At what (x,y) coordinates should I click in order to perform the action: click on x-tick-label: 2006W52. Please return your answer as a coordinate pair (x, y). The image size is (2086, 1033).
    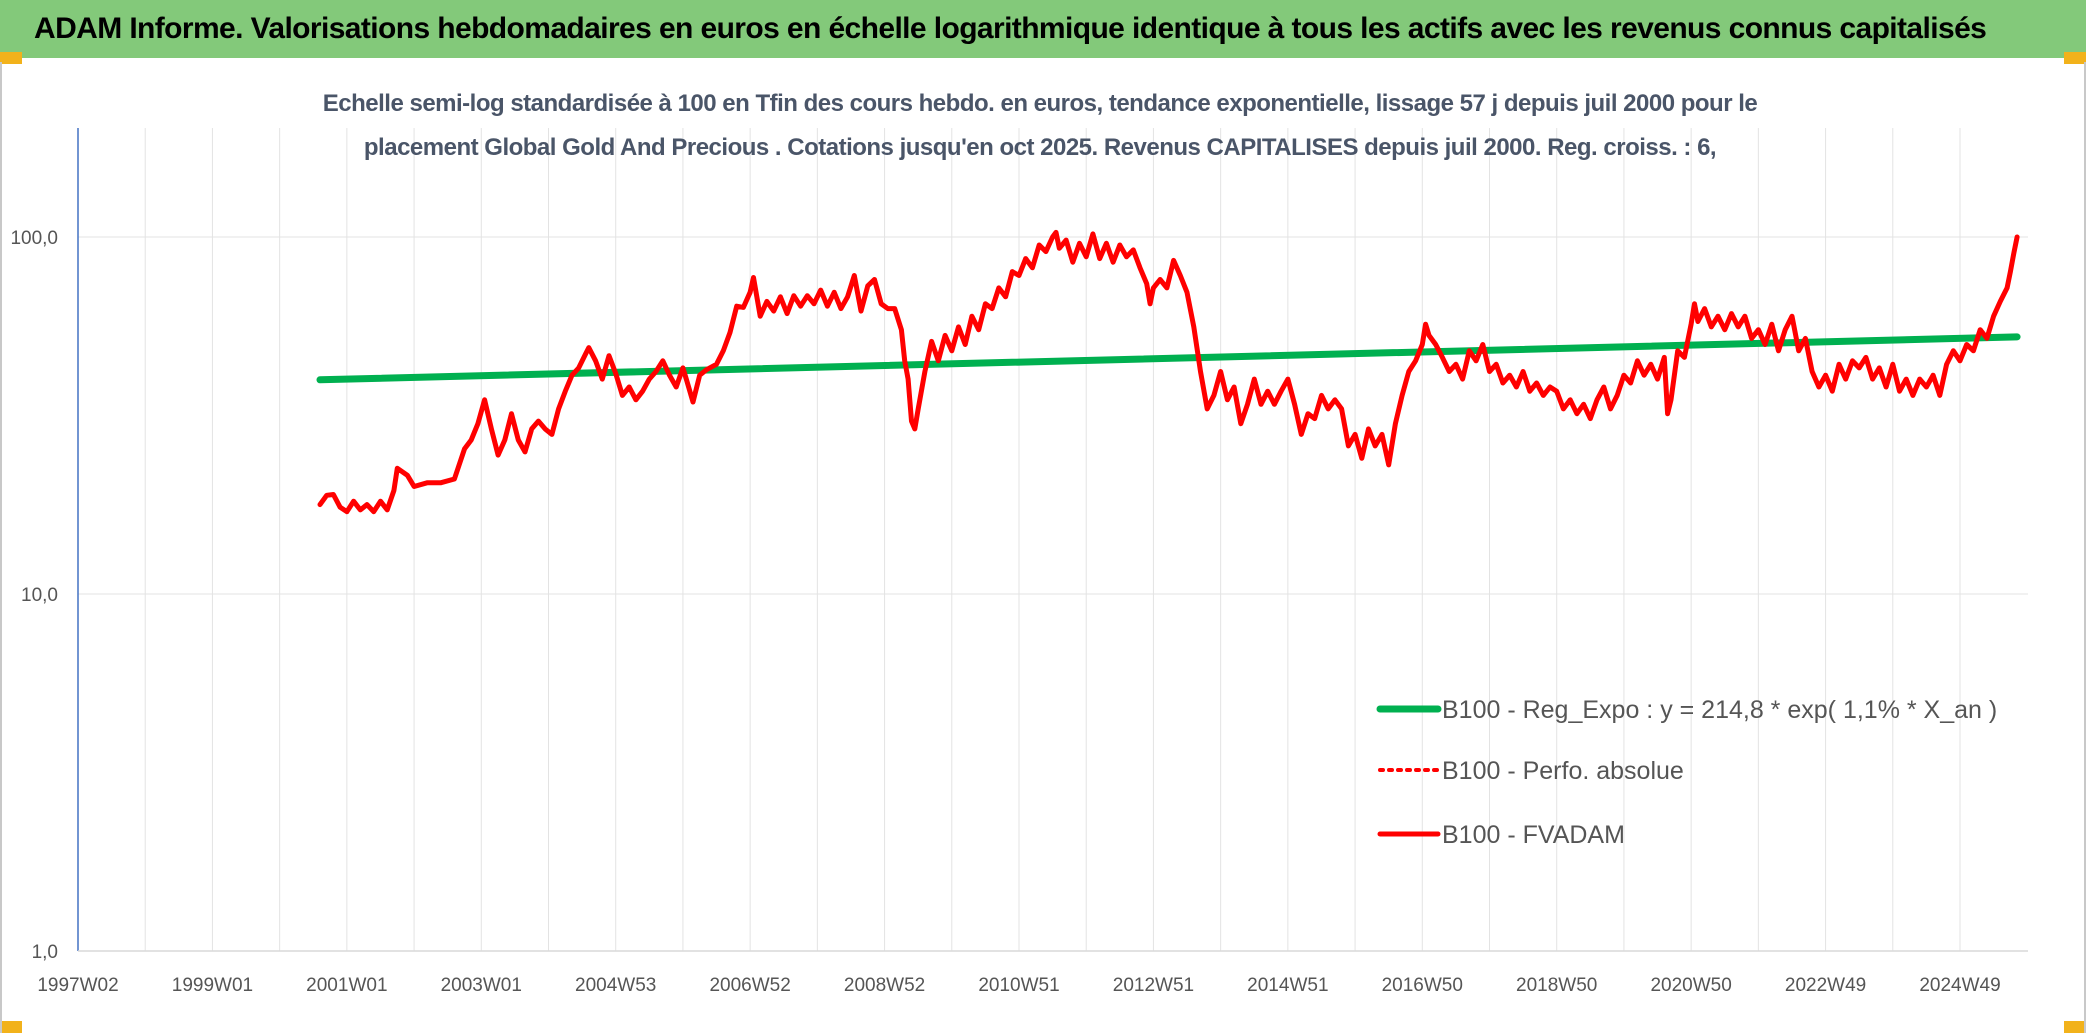
    Looking at the image, I should click on (749, 985).